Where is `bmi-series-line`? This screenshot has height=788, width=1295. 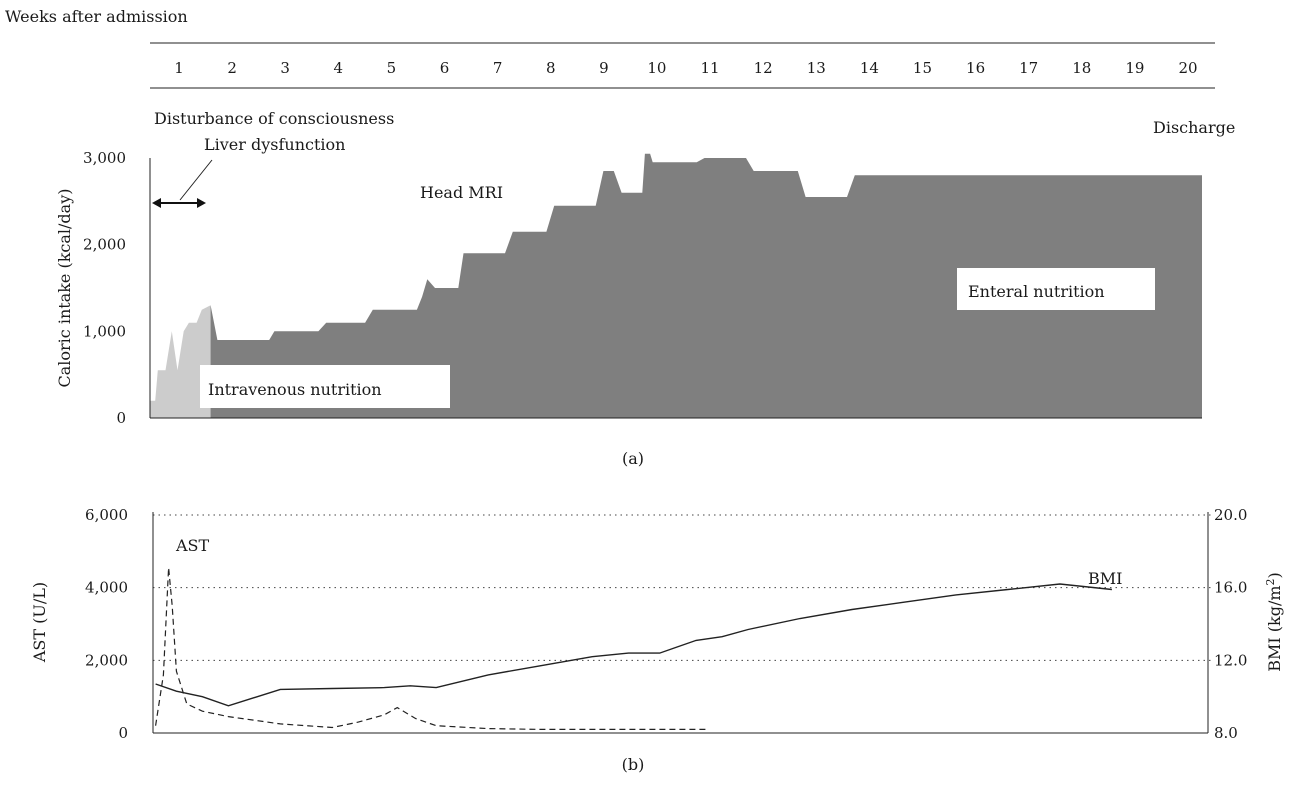
bmi-series-line is located at coordinates (633, 645).